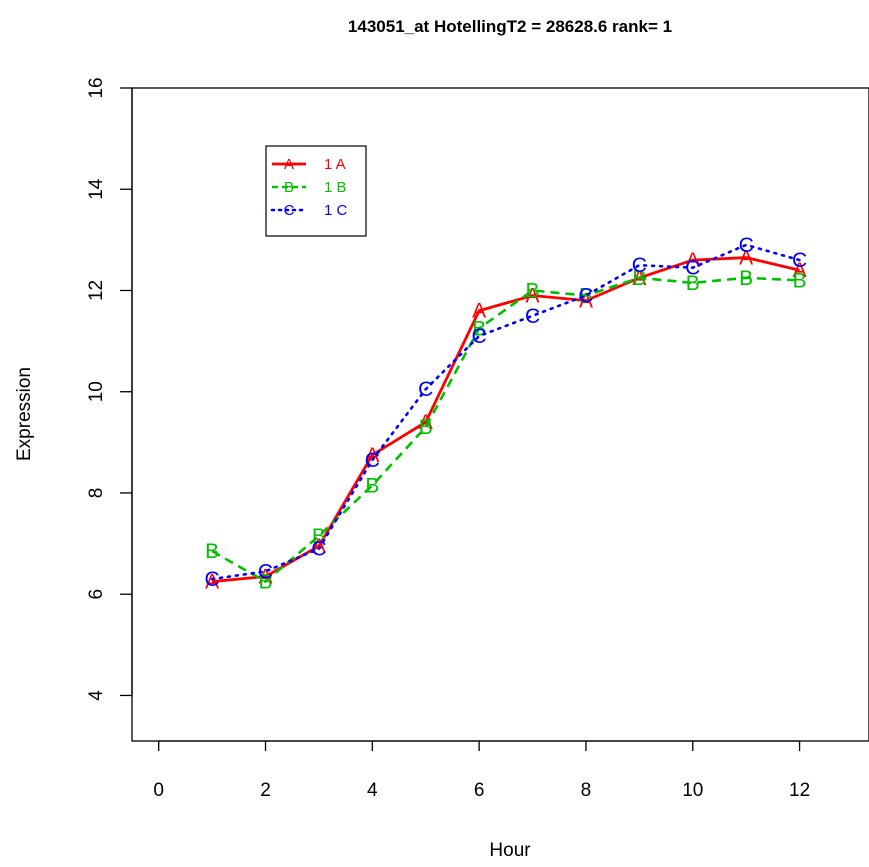 Image resolution: width=869 pixels, height=867 pixels. Describe the element at coordinates (510, 850) in the screenshot. I see `x-axis-label: Hour` at that location.